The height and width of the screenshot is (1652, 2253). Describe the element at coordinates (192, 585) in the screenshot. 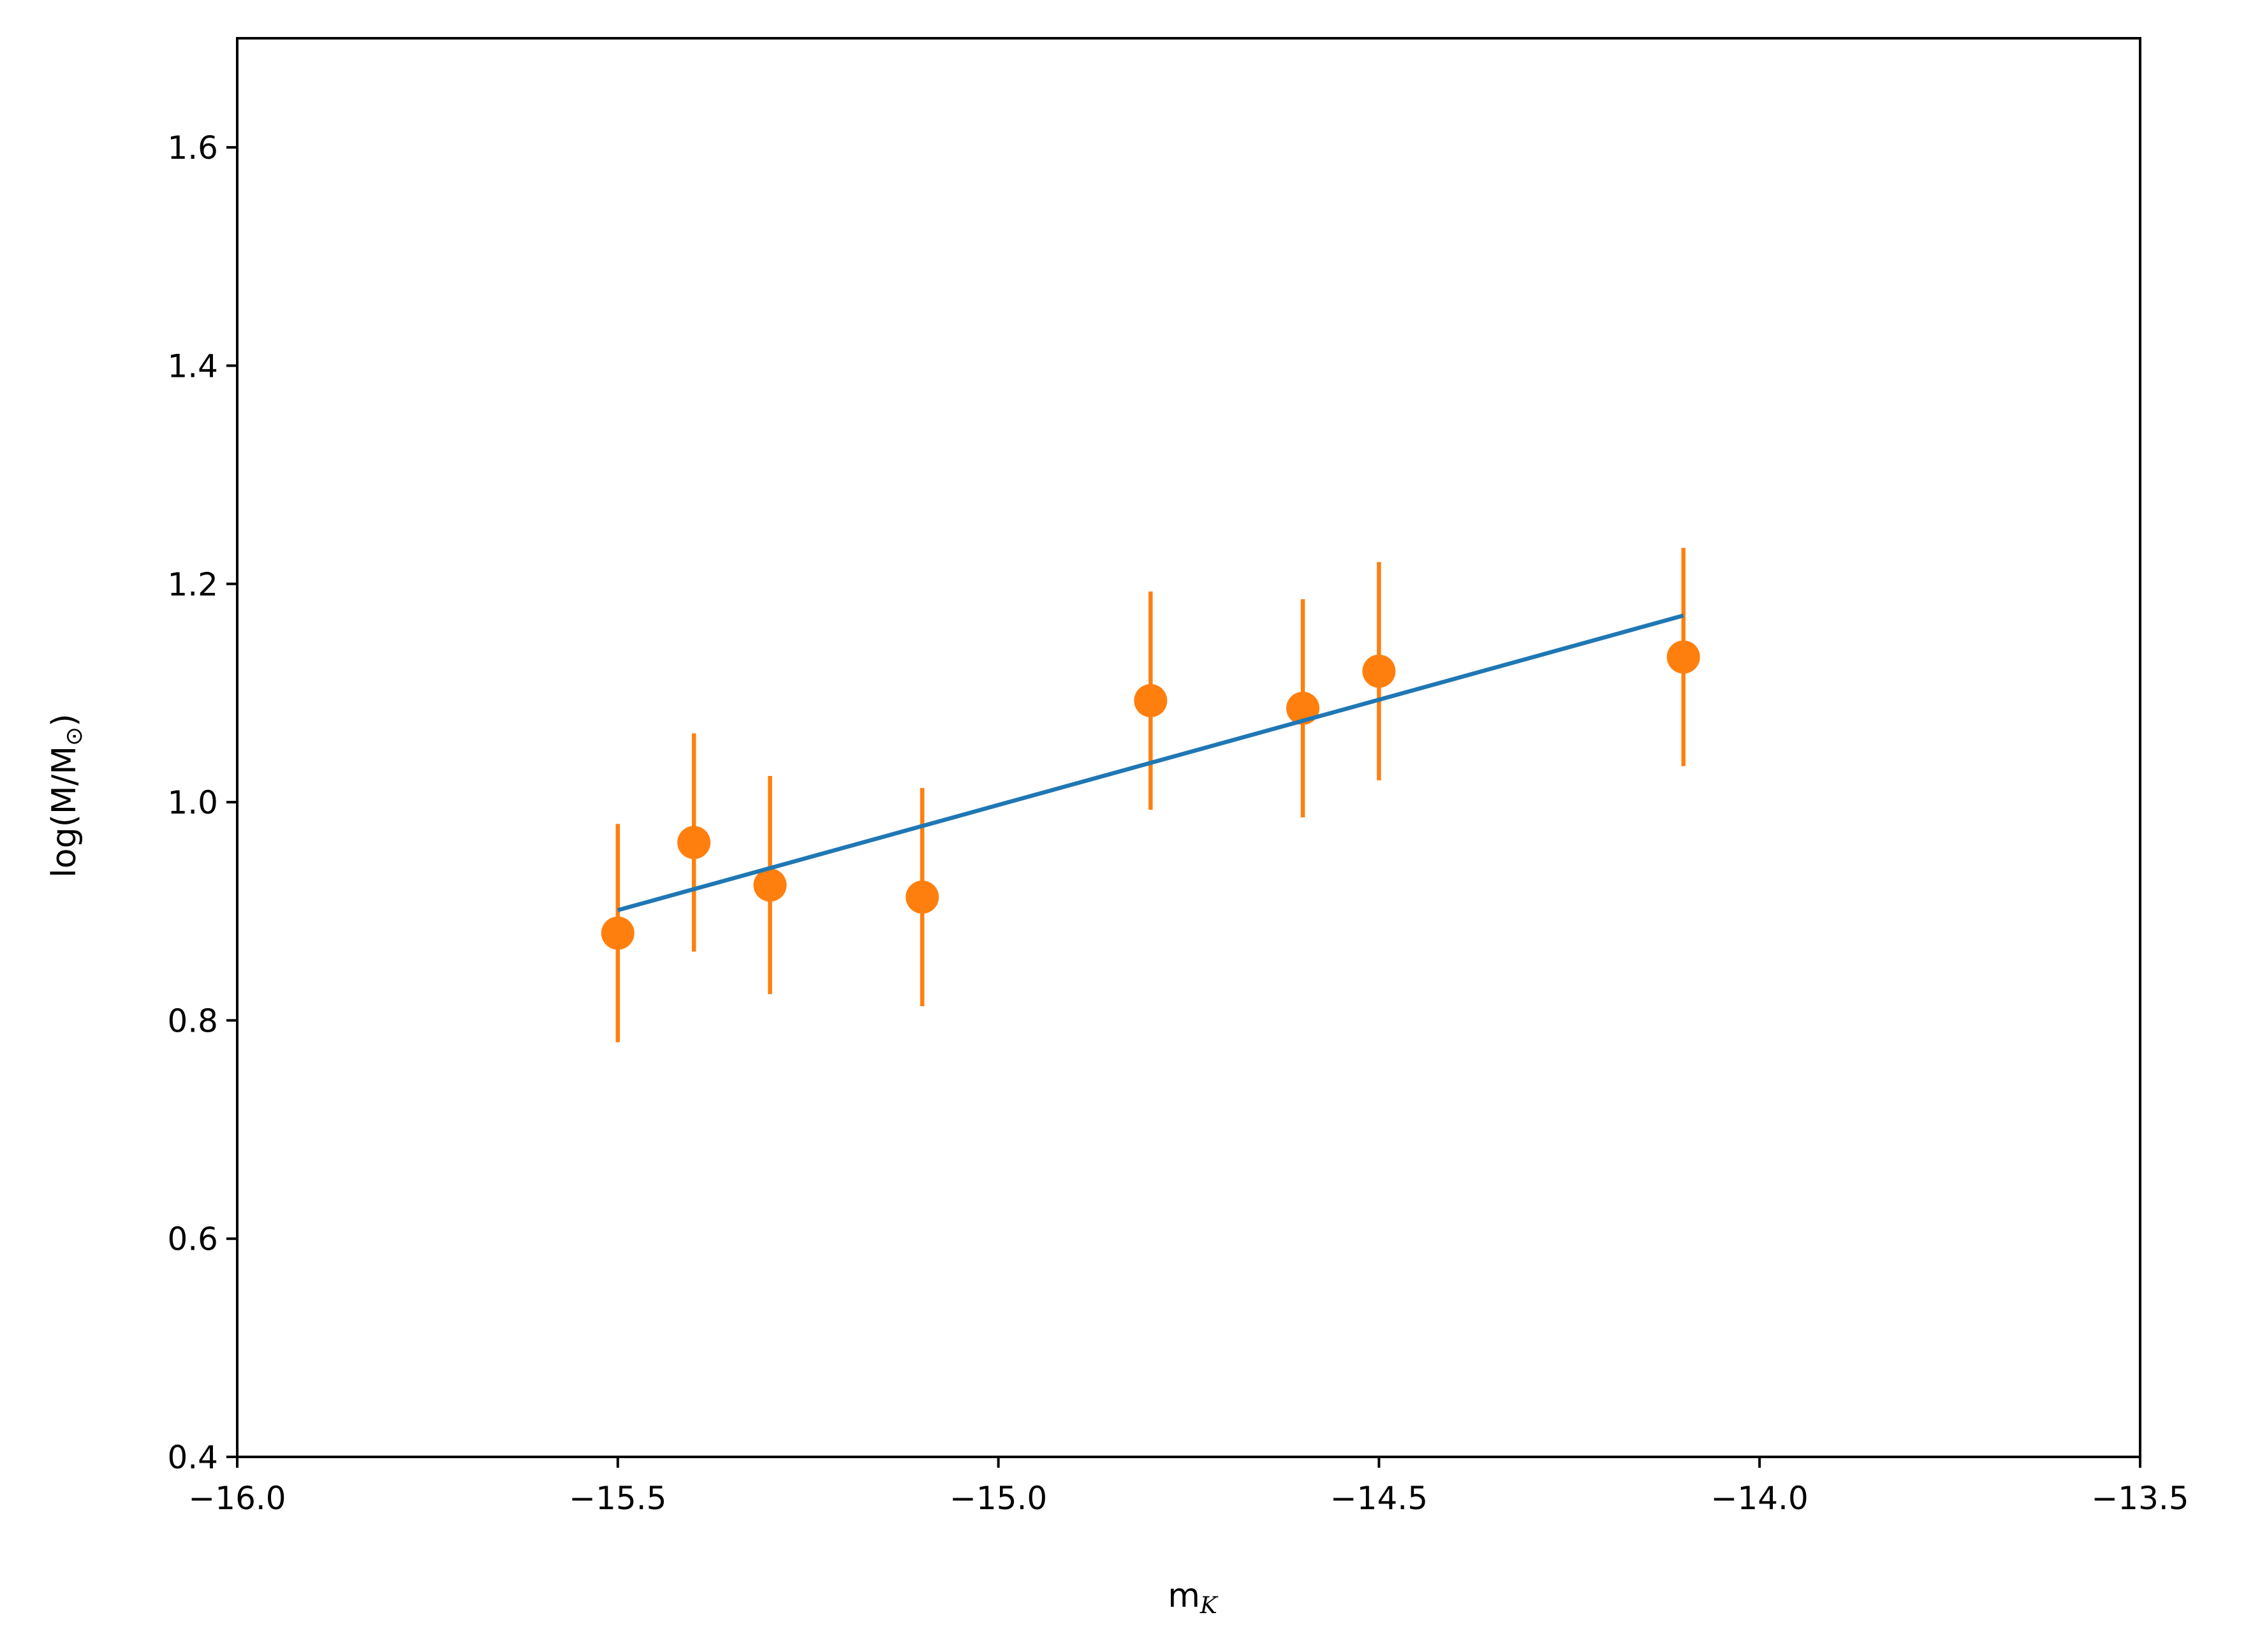

I see `y-tick-label: 1.2` at that location.